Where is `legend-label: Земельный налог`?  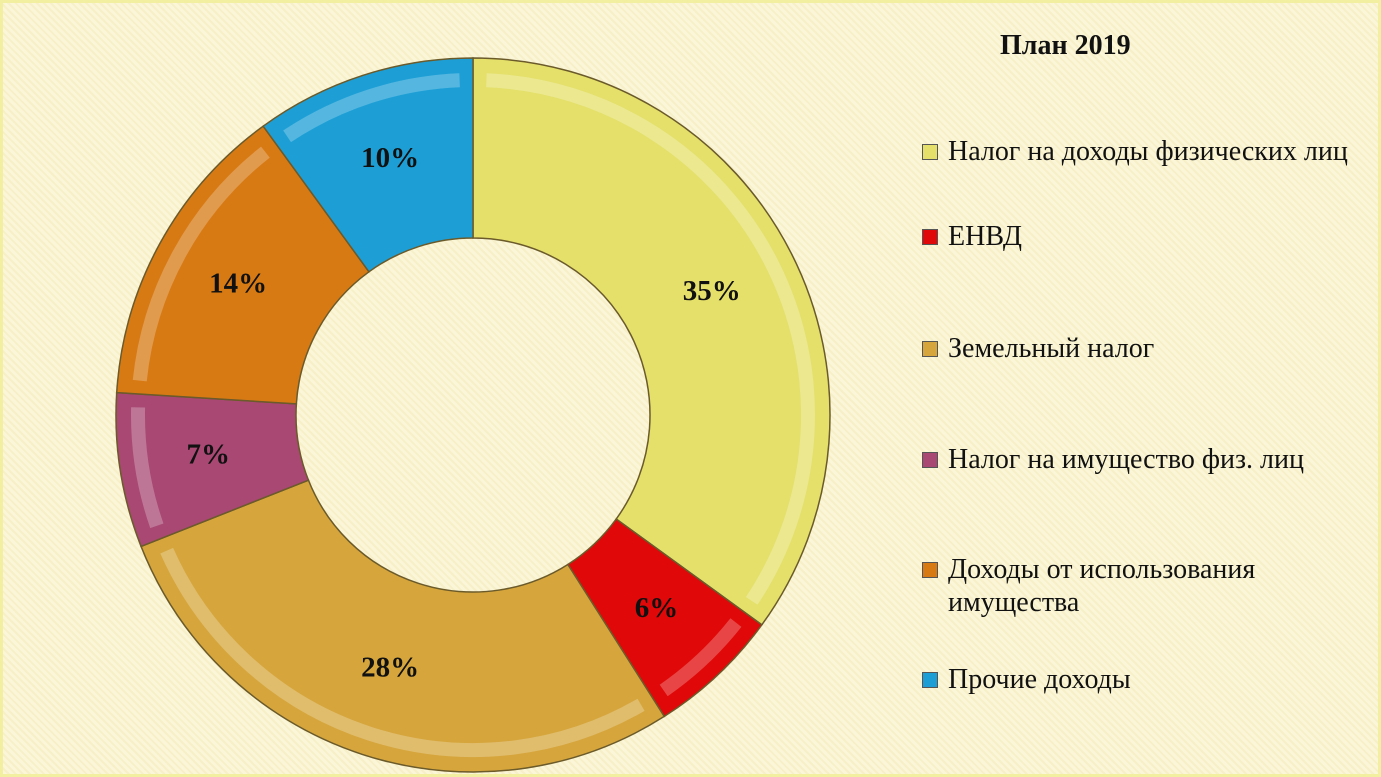 legend-label: Земельный налог is located at coordinates (1051, 348).